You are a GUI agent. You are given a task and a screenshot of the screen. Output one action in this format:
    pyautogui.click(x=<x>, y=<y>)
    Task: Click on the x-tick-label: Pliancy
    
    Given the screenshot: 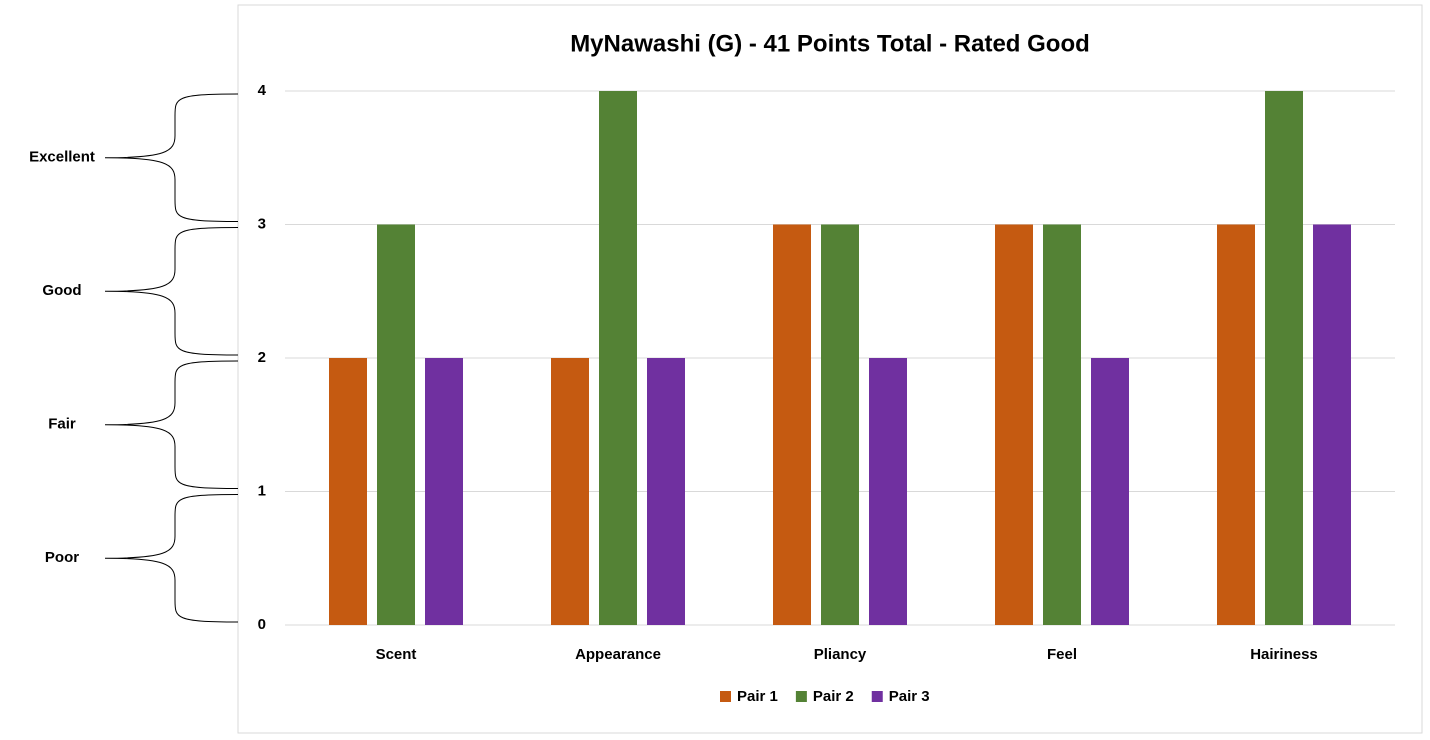 What is the action you would take?
    pyautogui.click(x=840, y=654)
    